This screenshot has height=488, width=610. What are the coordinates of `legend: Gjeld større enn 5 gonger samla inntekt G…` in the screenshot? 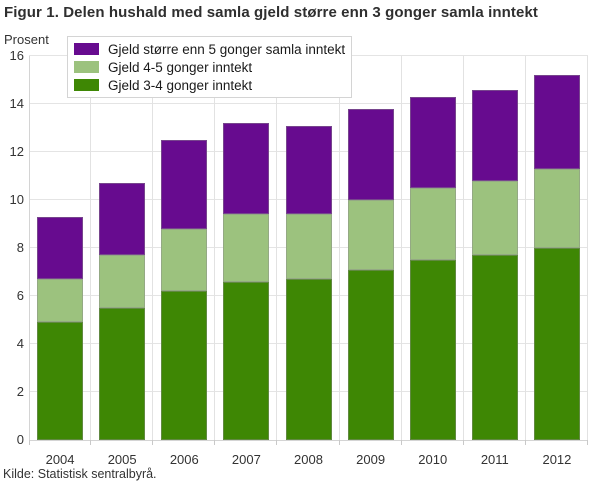 It's located at (209, 67).